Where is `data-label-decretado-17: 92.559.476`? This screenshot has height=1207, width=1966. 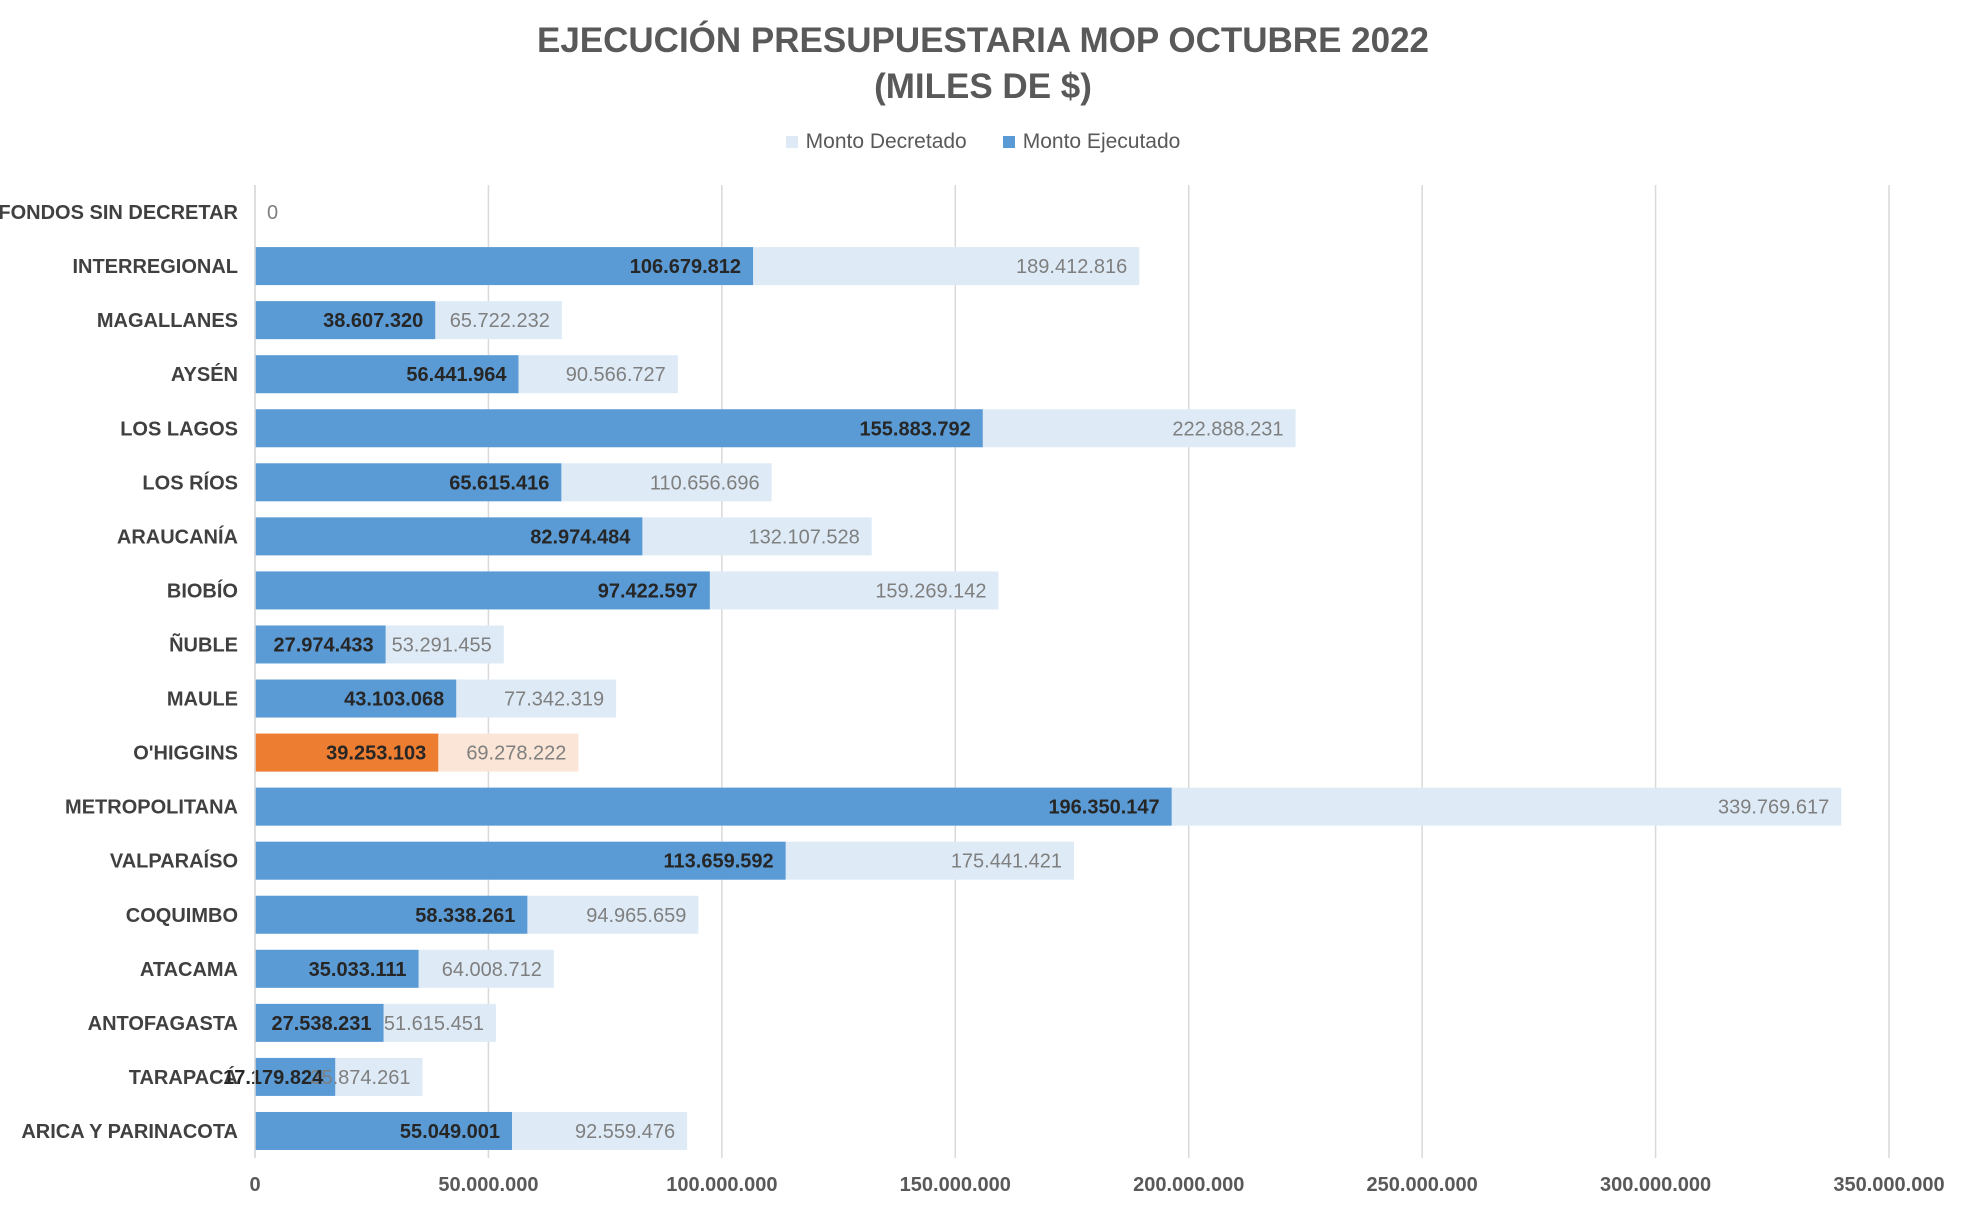 data-label-decretado-17: 92.559.476 is located at coordinates (625, 1132).